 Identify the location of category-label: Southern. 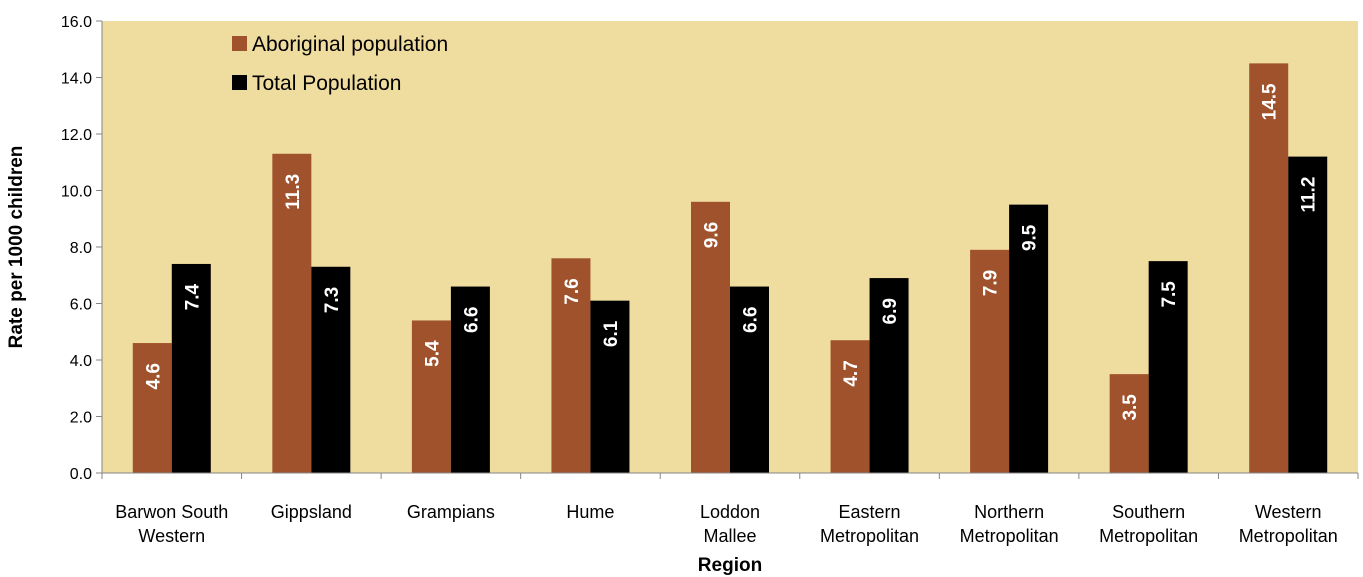
(1148, 512).